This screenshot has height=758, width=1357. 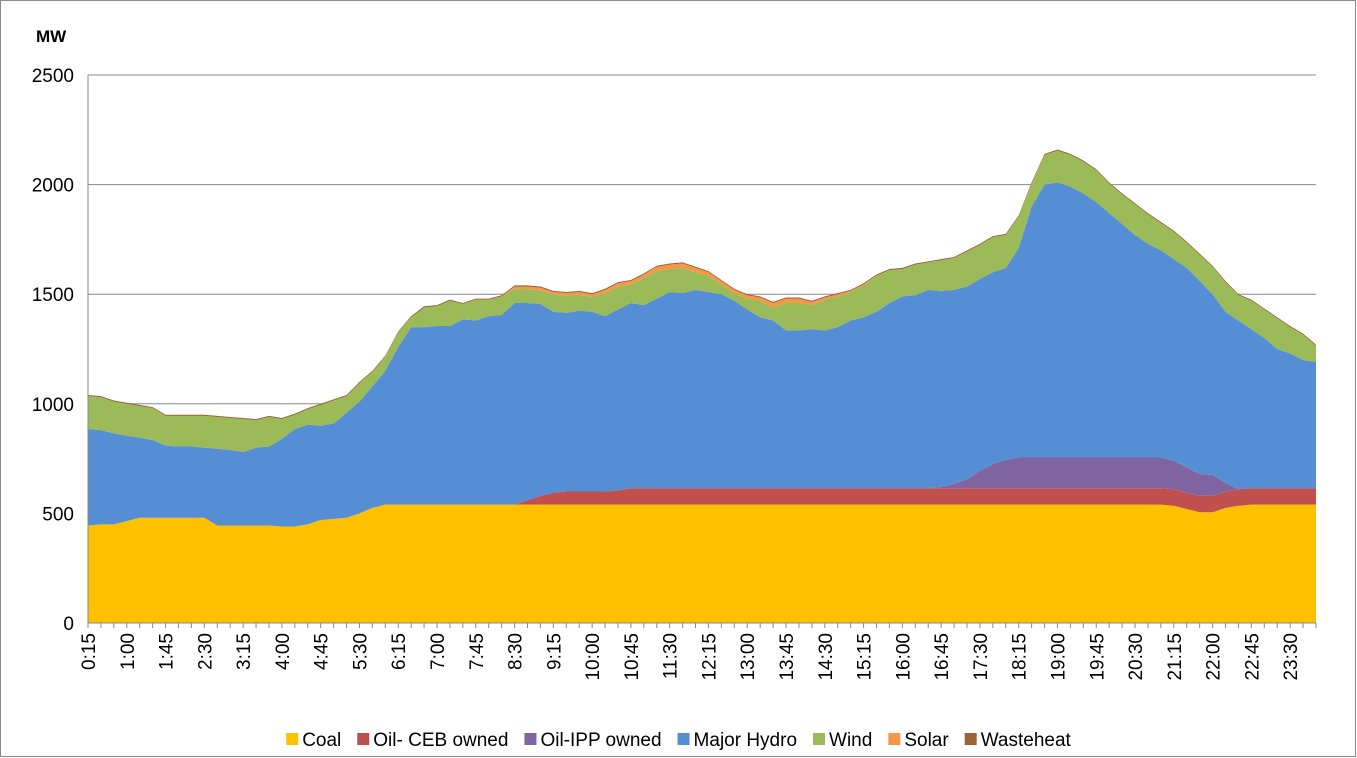 What do you see at coordinates (745, 740) in the screenshot?
I see `legend-label: Major Hydro` at bounding box center [745, 740].